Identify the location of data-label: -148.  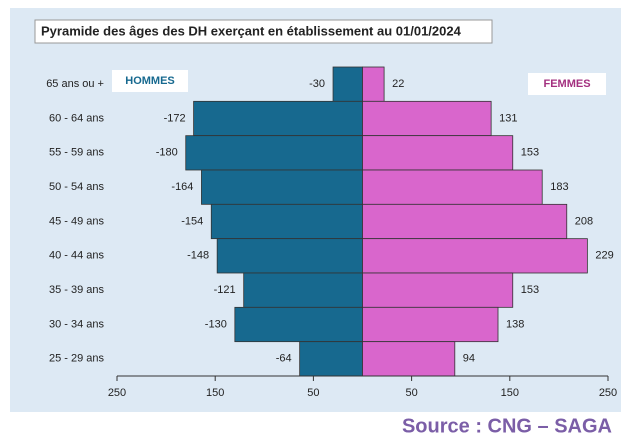
(198, 256).